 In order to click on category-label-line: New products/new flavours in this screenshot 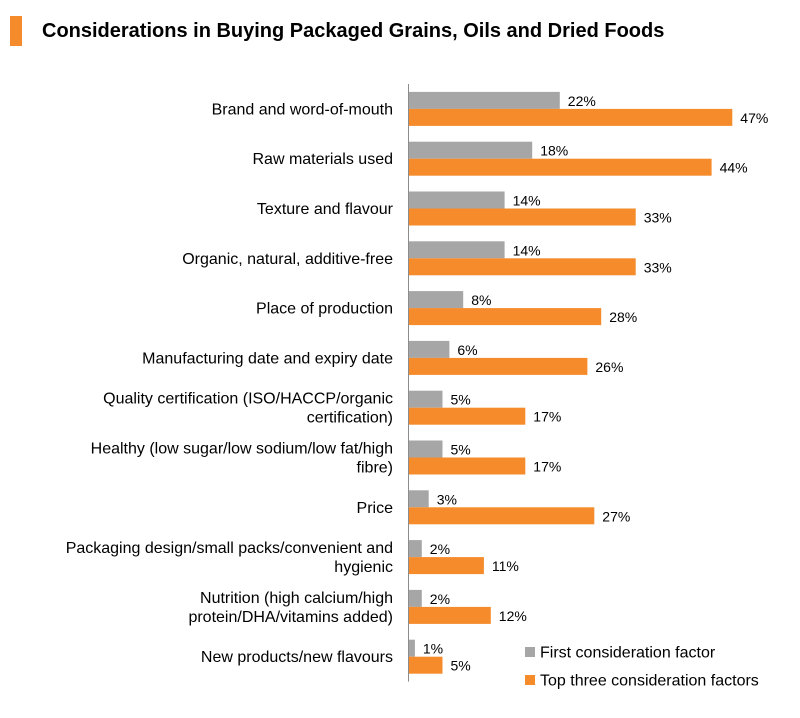, I will do `click(297, 657)`.